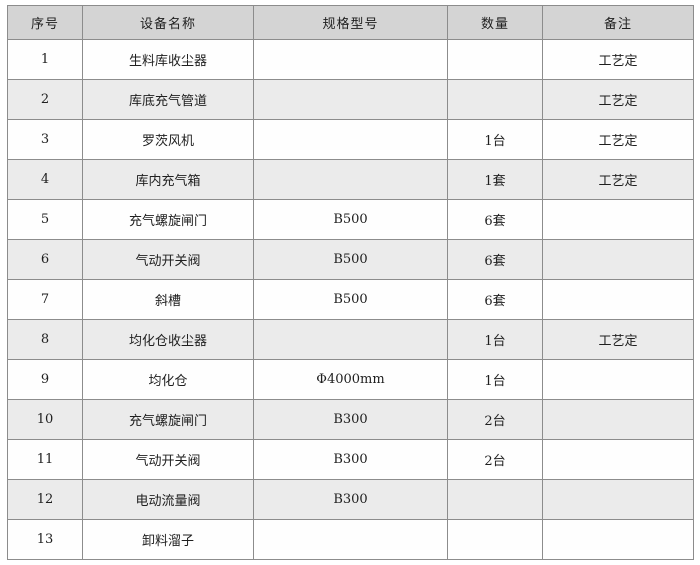 The width and height of the screenshot is (700, 565). I want to click on header-equipment-name: 设备名称, so click(168, 22).